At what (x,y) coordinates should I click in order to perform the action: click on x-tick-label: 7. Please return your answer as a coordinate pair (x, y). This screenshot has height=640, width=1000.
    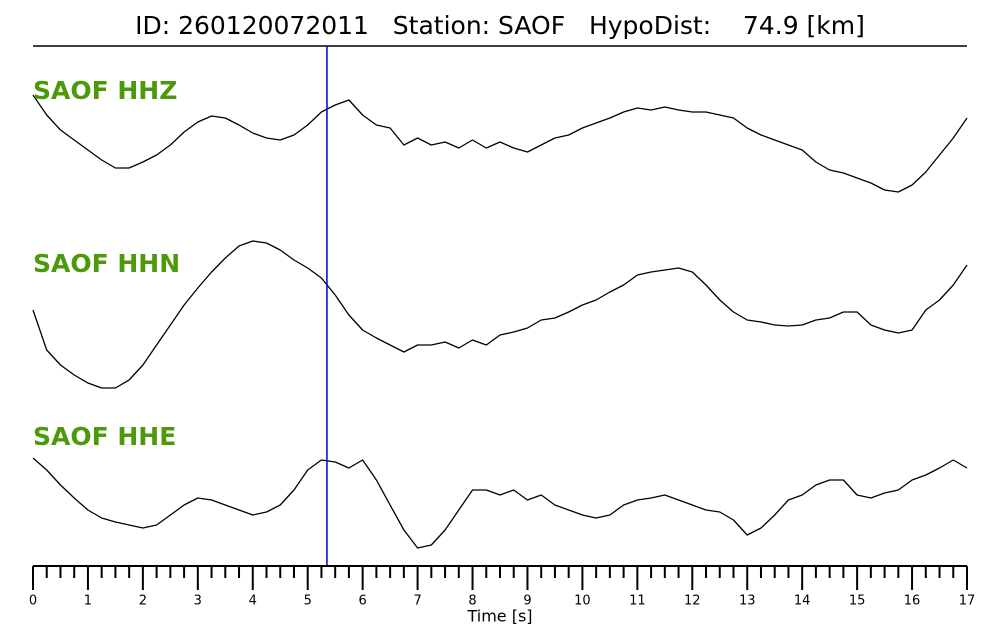
    Looking at the image, I should click on (417, 601).